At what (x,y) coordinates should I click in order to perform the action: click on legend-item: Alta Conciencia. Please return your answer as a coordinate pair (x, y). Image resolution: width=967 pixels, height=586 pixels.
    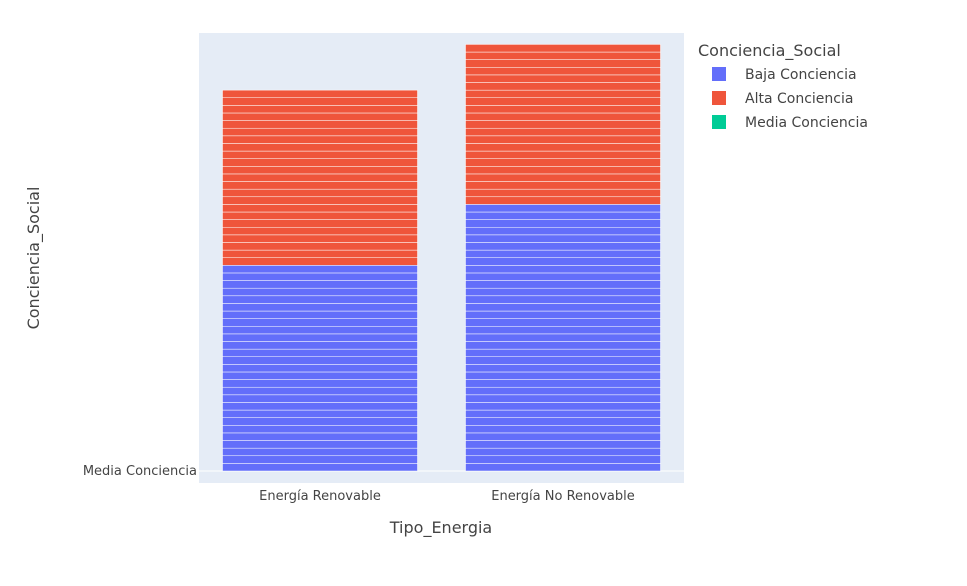
    Looking at the image, I should click on (782, 99).